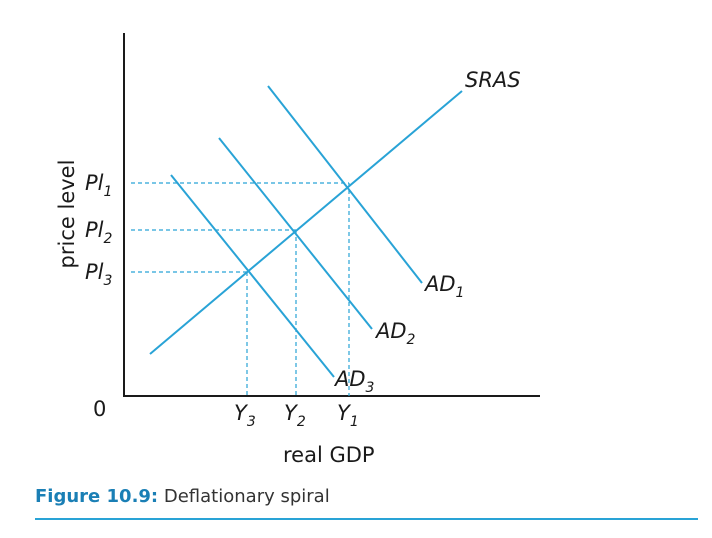  I want to click on ad2-curve, so click(295, 233).